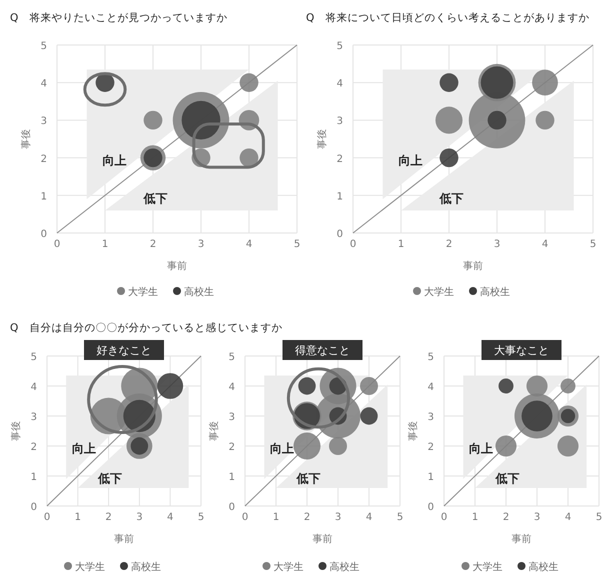 The width and height of the screenshot is (608, 576). Describe the element at coordinates (124, 350) in the screenshot. I see `chart-subtitle: 好きなこと` at that location.